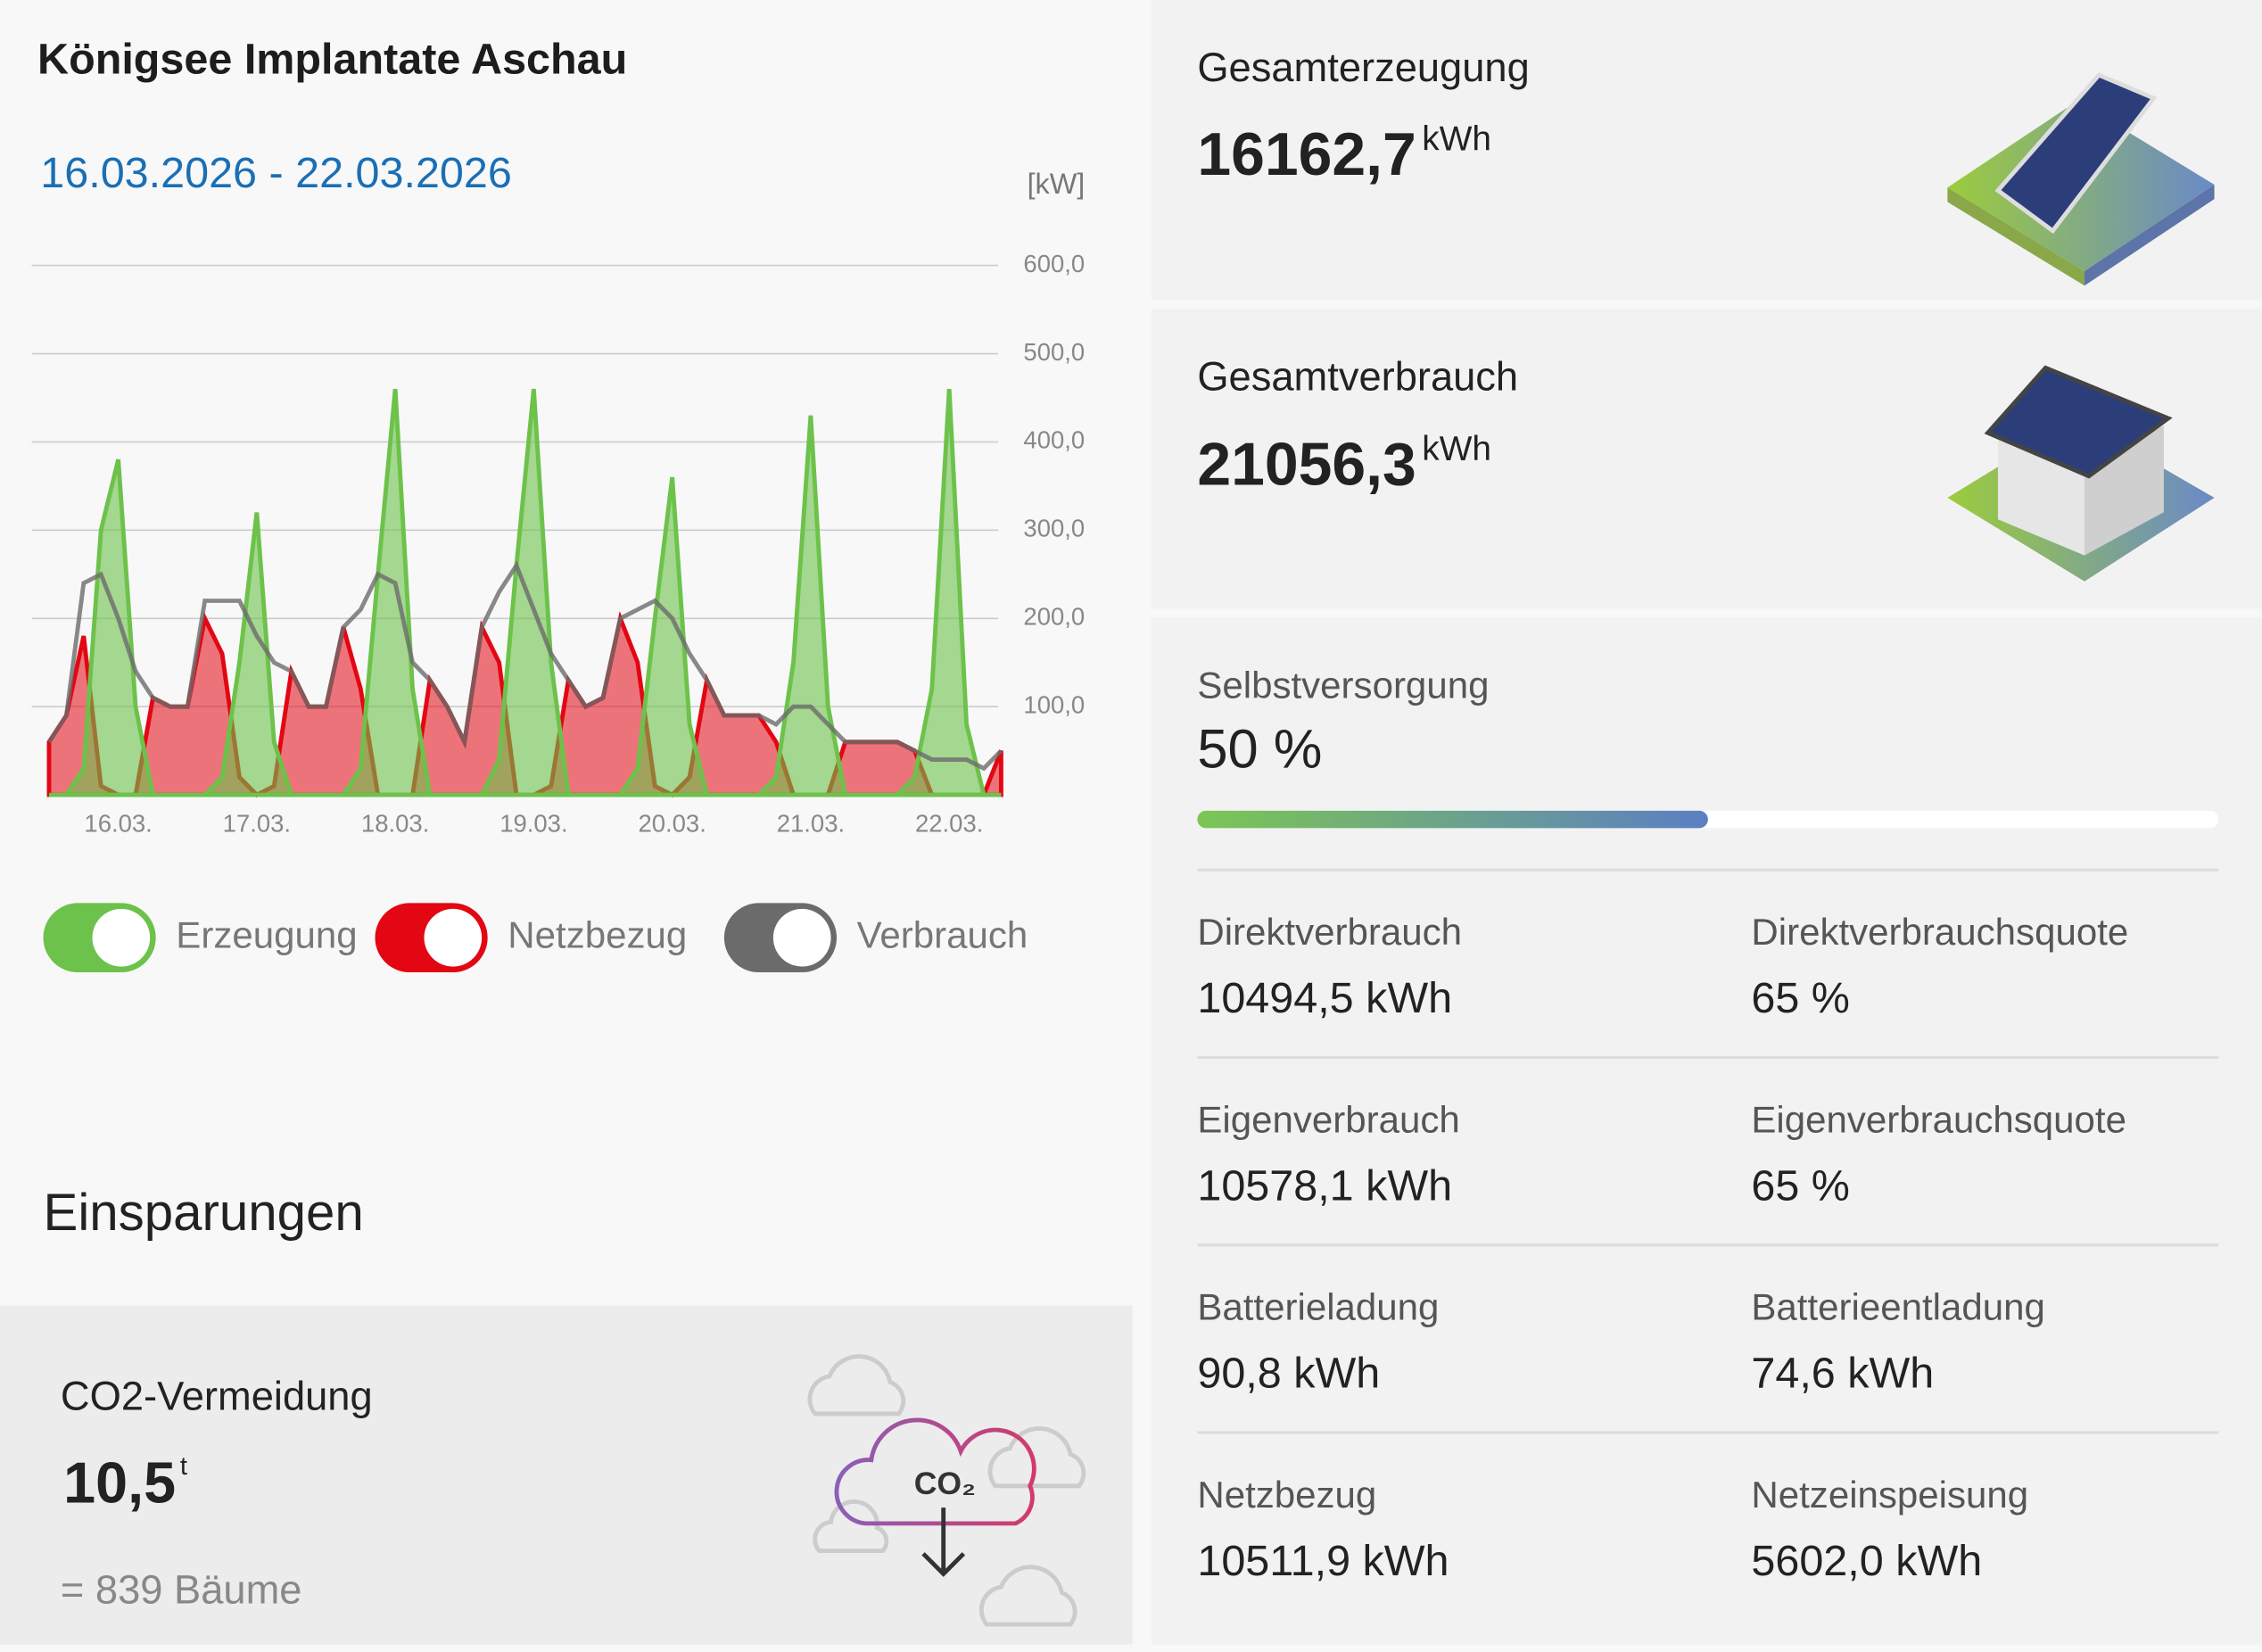  I want to click on date-range: 16.03.2026 - 22.03.2026, so click(276, 173).